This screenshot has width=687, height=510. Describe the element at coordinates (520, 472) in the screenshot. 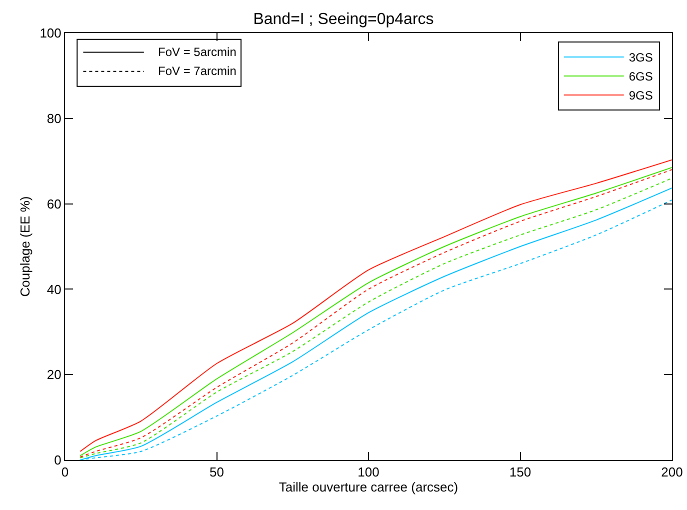

I see `x-tick-label: 150` at that location.